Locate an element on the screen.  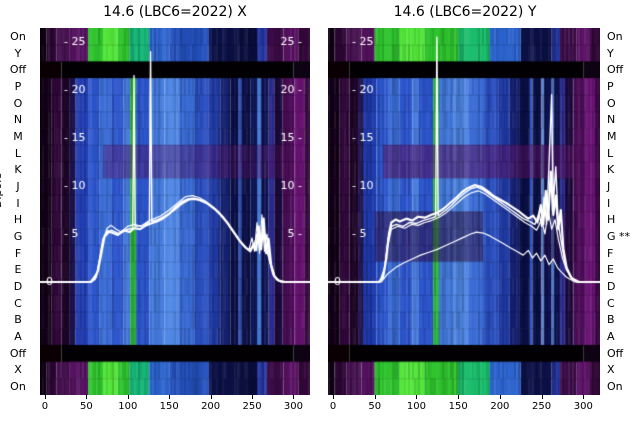
row-label-left-11: H is located at coordinates (18, 220).